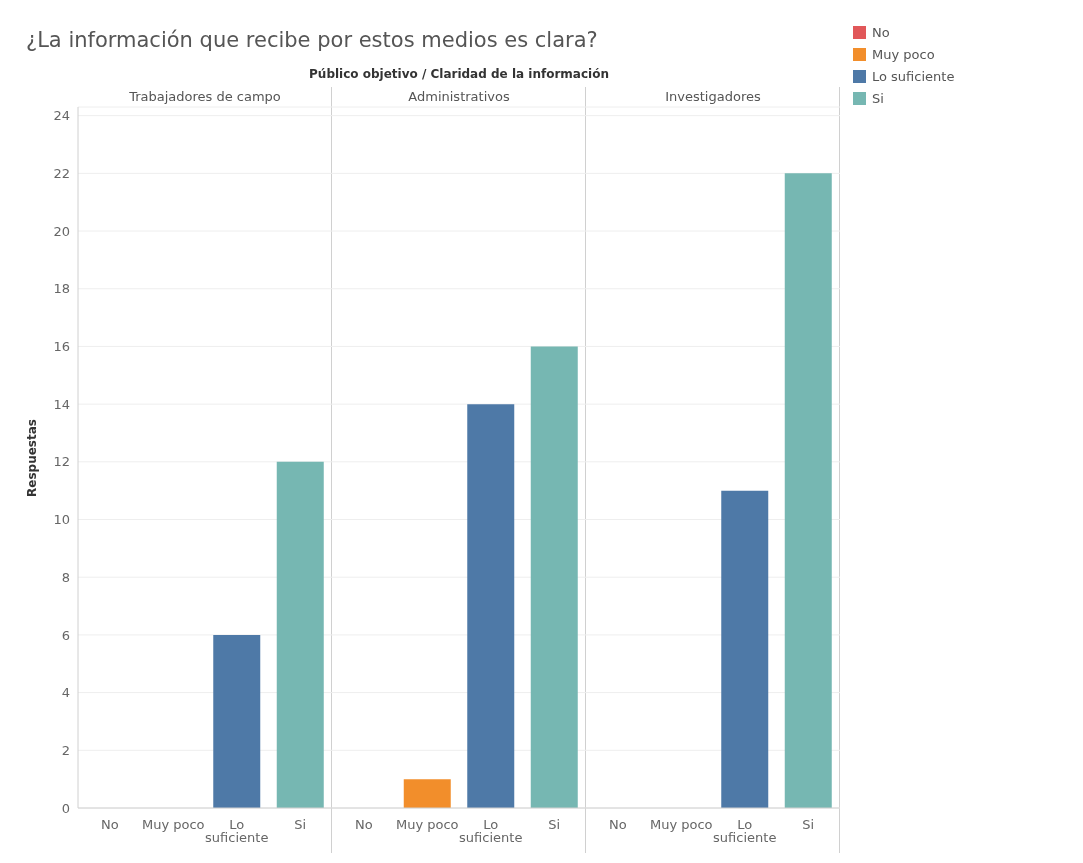  Describe the element at coordinates (713, 97) in the screenshot. I see `chart-title: Investigadores` at that location.